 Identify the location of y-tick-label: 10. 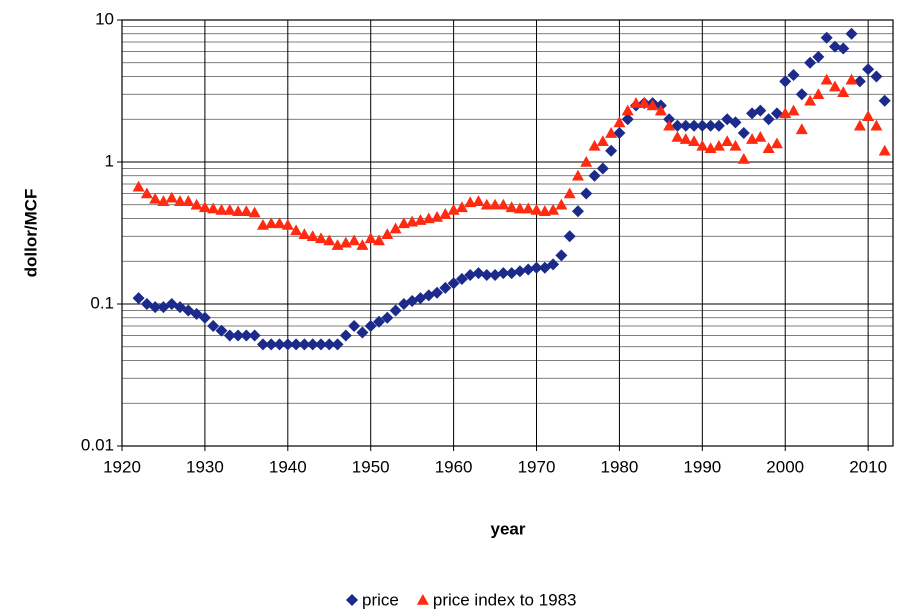
(104, 18).